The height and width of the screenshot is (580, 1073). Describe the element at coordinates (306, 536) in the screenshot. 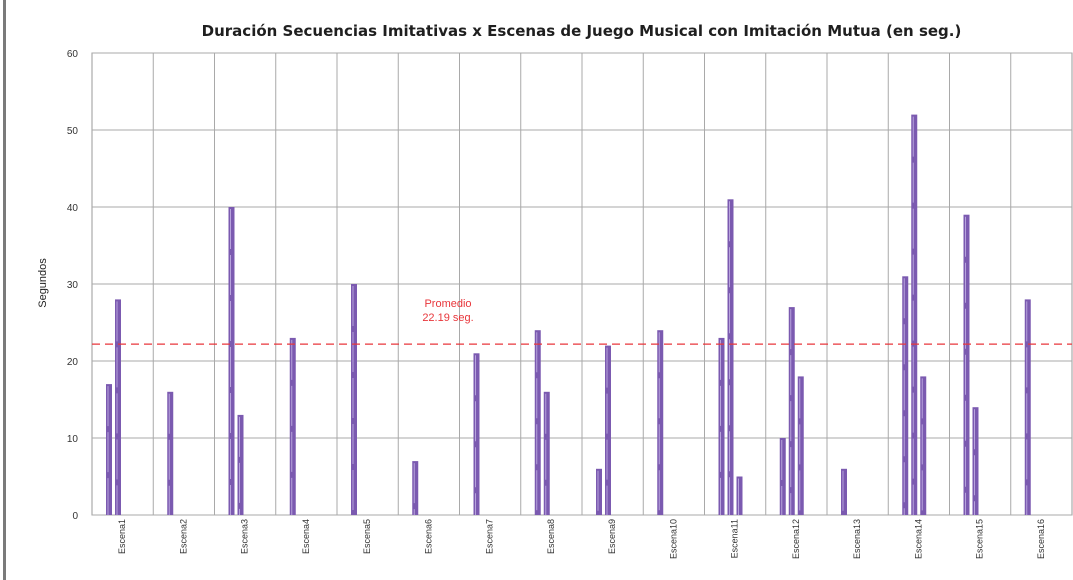

I see `x-tick-label: Escena4` at that location.